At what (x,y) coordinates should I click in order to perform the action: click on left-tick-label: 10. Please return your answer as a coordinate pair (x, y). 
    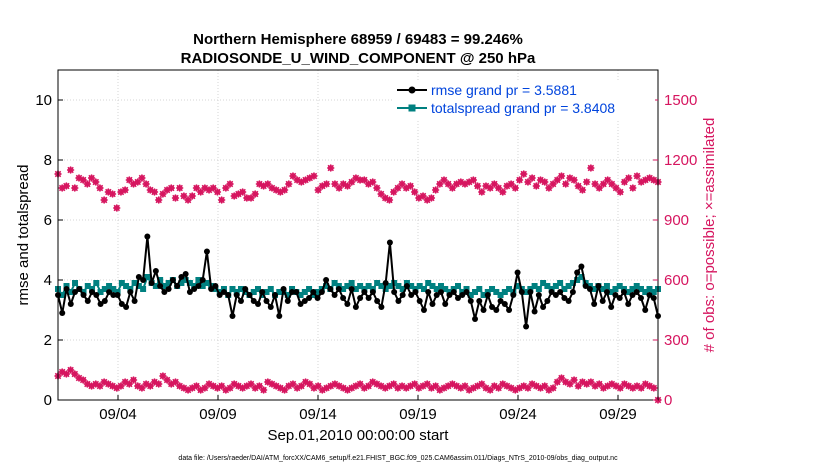
    Looking at the image, I should click on (43, 100).